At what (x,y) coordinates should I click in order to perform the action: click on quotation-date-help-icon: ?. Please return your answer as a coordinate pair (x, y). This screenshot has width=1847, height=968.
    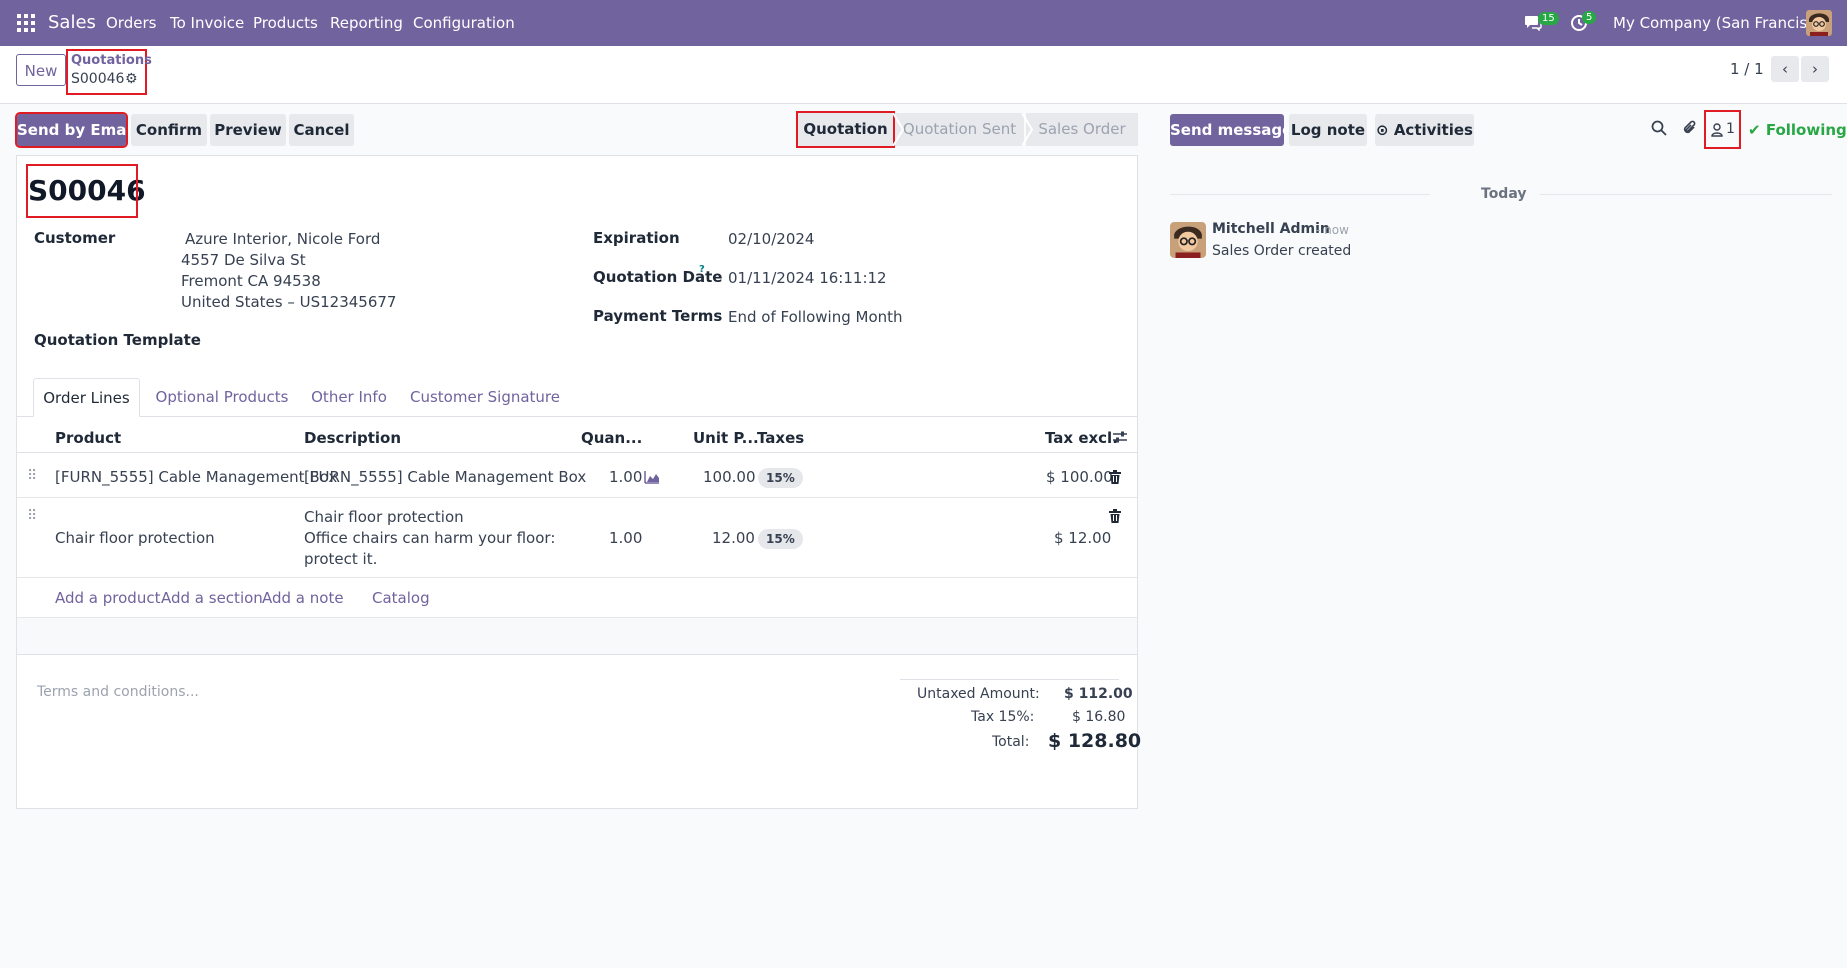
    Looking at the image, I should click on (702, 269).